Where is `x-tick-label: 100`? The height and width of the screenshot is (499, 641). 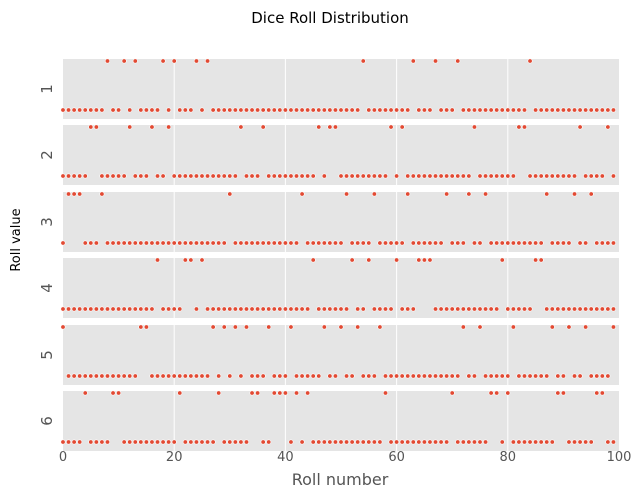
x-tick-label: 100 is located at coordinates (619, 457).